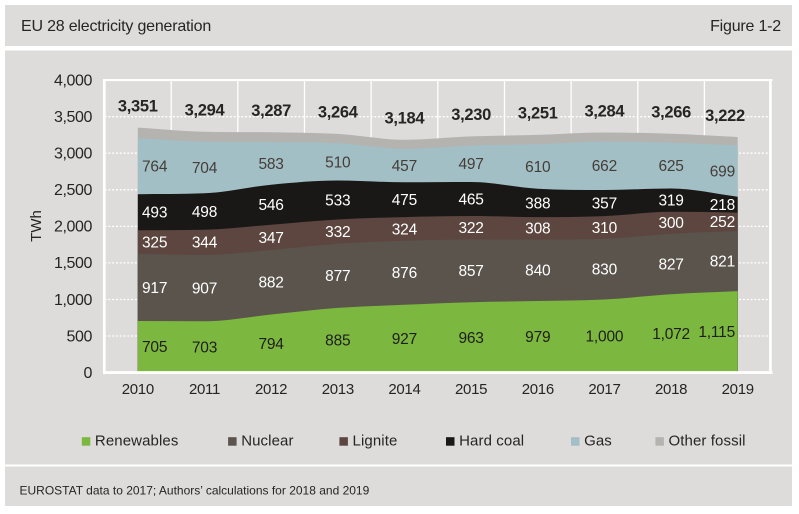  What do you see at coordinates (722, 222) in the screenshot?
I see `svg-text: 252` at bounding box center [722, 222].